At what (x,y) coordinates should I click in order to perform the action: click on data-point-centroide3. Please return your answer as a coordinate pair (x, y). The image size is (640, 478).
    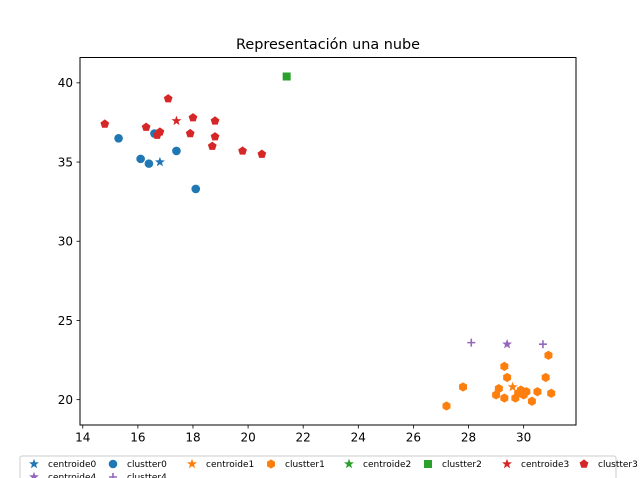
    Looking at the image, I should click on (176, 120).